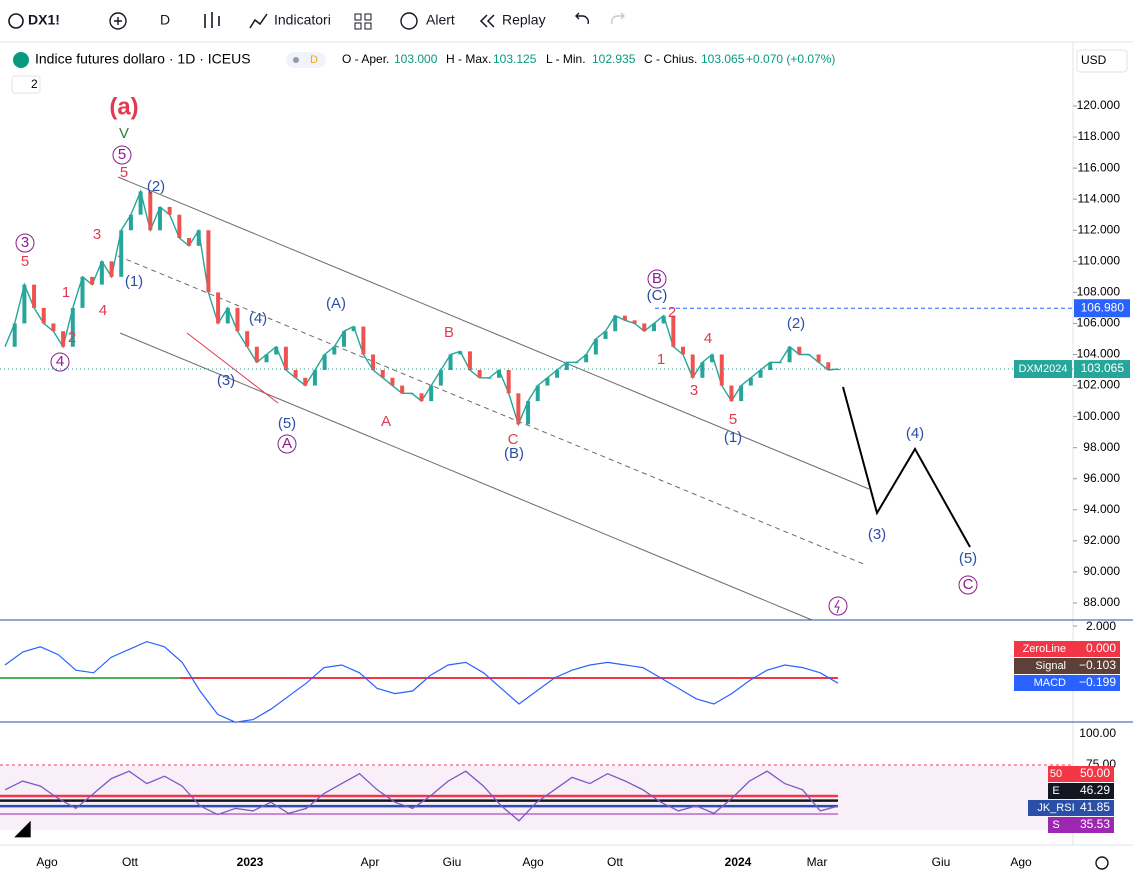  Describe the element at coordinates (524, 20) in the screenshot. I see `replay-button: Replay` at that location.